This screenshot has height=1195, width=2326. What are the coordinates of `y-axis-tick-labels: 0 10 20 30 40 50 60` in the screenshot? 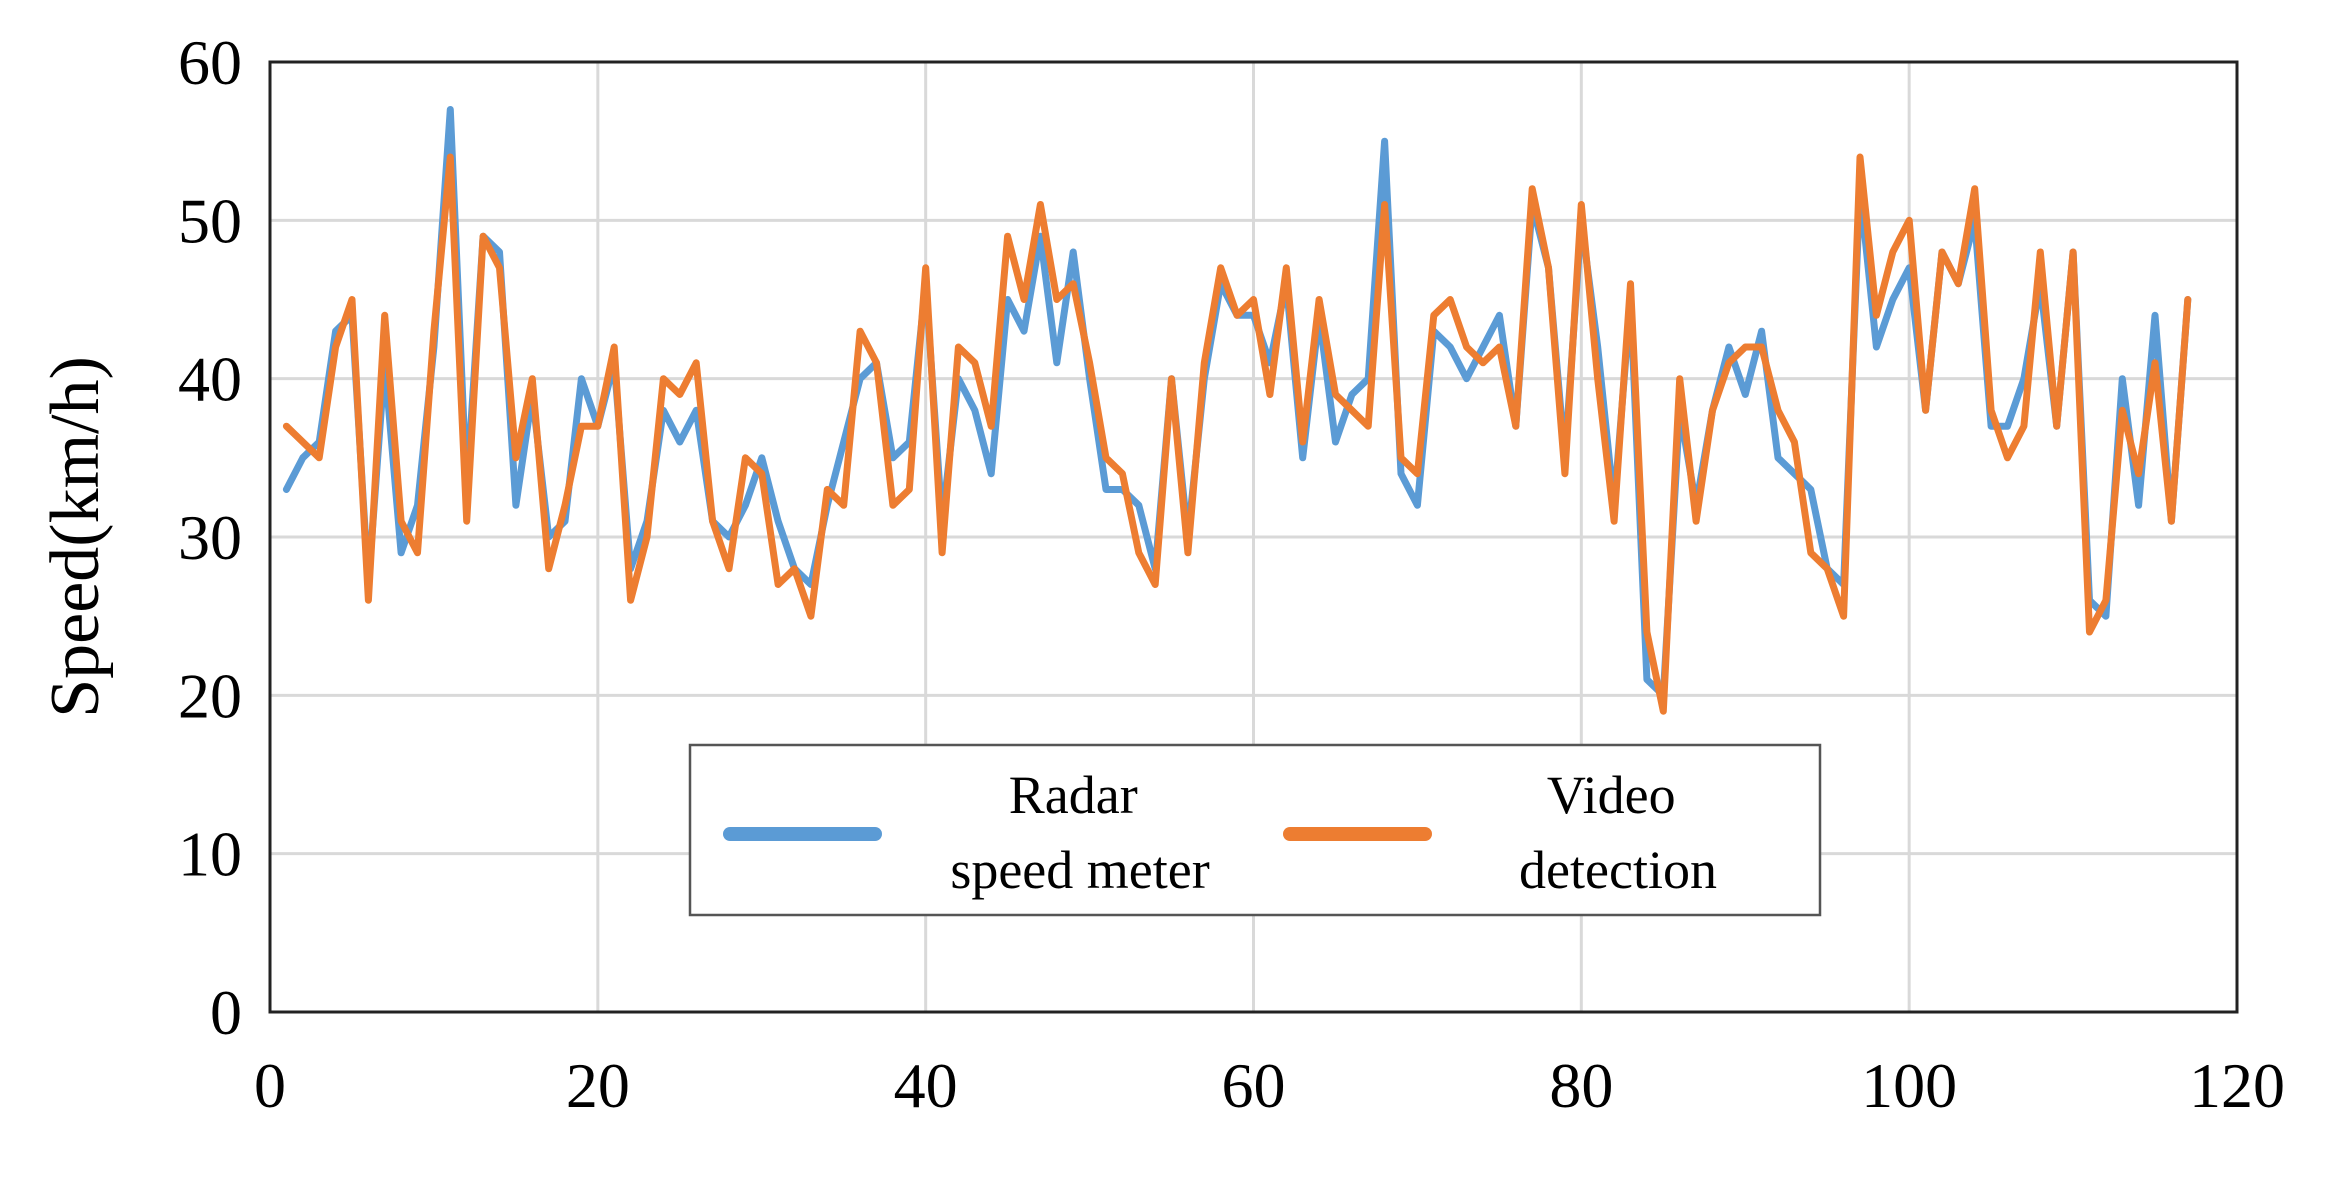 It's located at (210, 537).